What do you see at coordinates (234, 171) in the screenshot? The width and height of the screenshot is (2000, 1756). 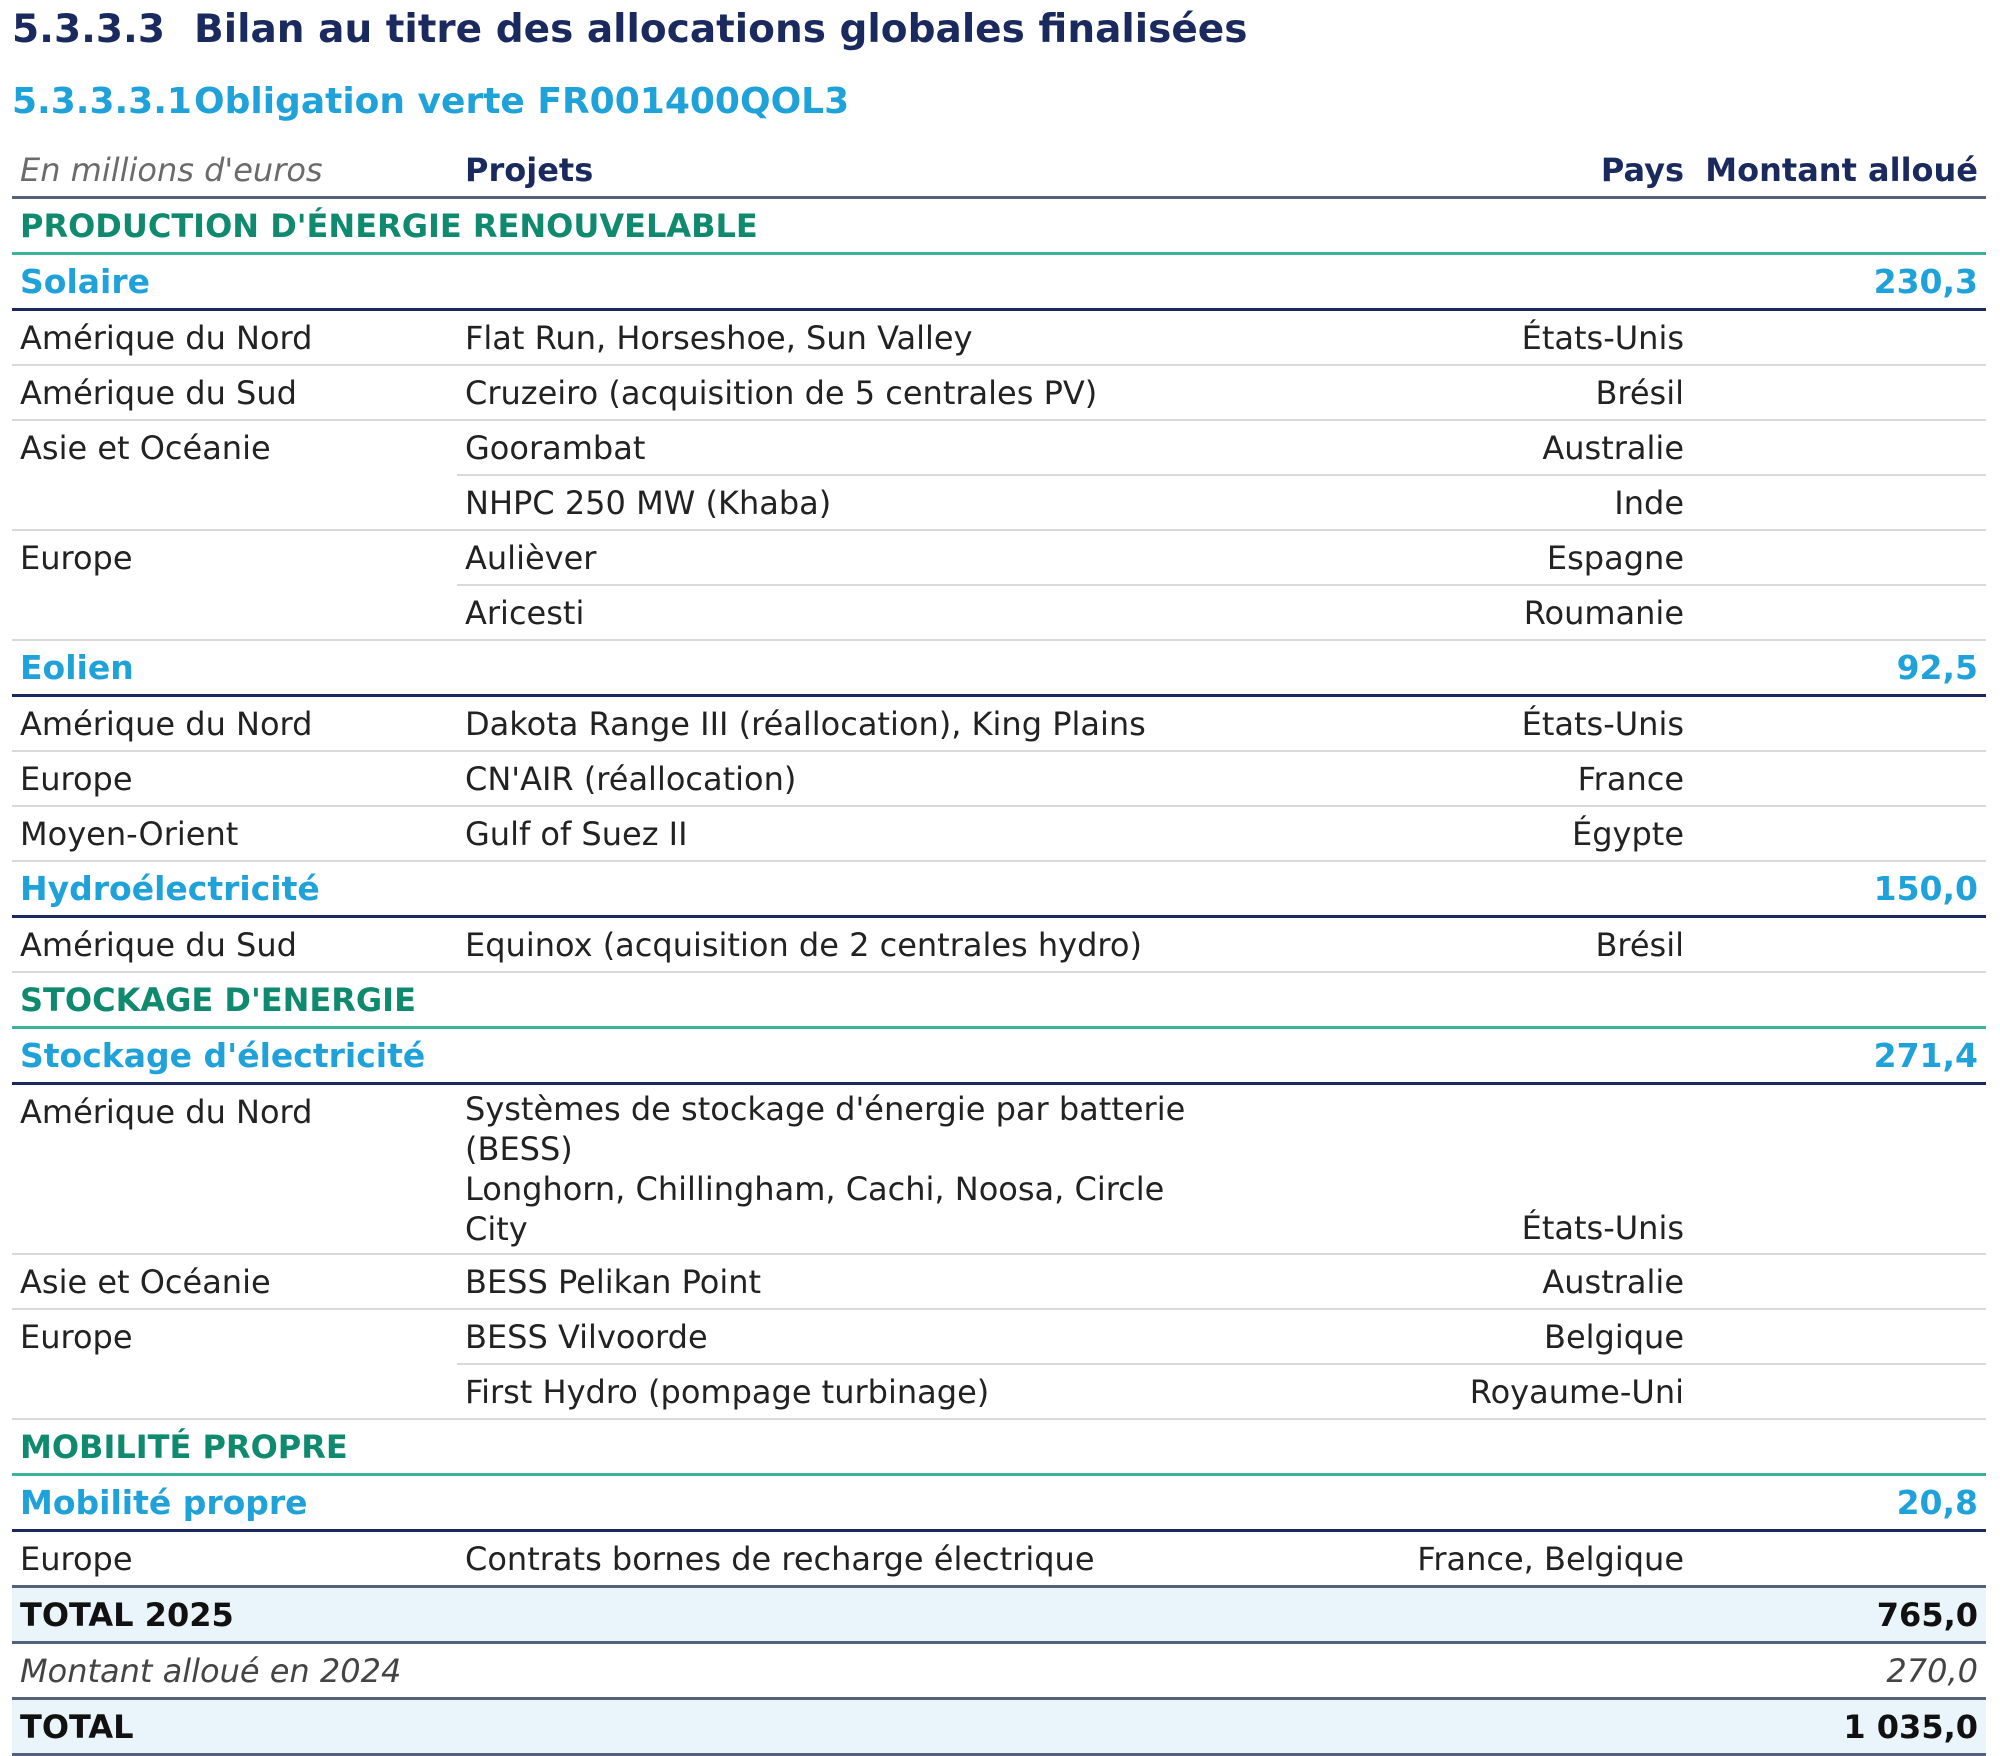 I see `unit-label: En millions d'euros` at bounding box center [234, 171].